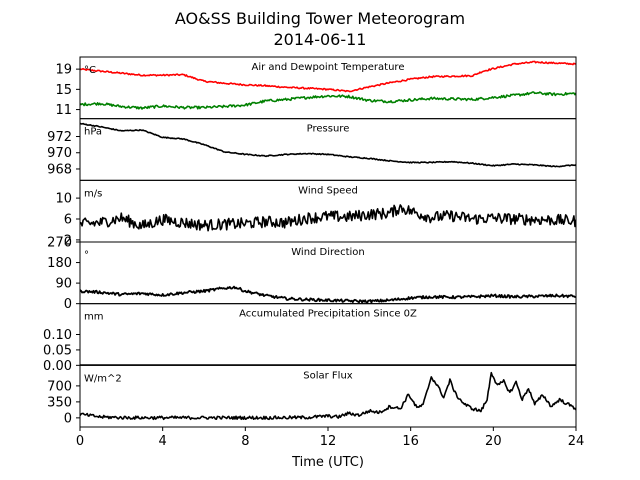 The width and height of the screenshot is (640, 480). What do you see at coordinates (328, 190) in the screenshot?
I see `wind-speed-title: Wind Speed` at bounding box center [328, 190].